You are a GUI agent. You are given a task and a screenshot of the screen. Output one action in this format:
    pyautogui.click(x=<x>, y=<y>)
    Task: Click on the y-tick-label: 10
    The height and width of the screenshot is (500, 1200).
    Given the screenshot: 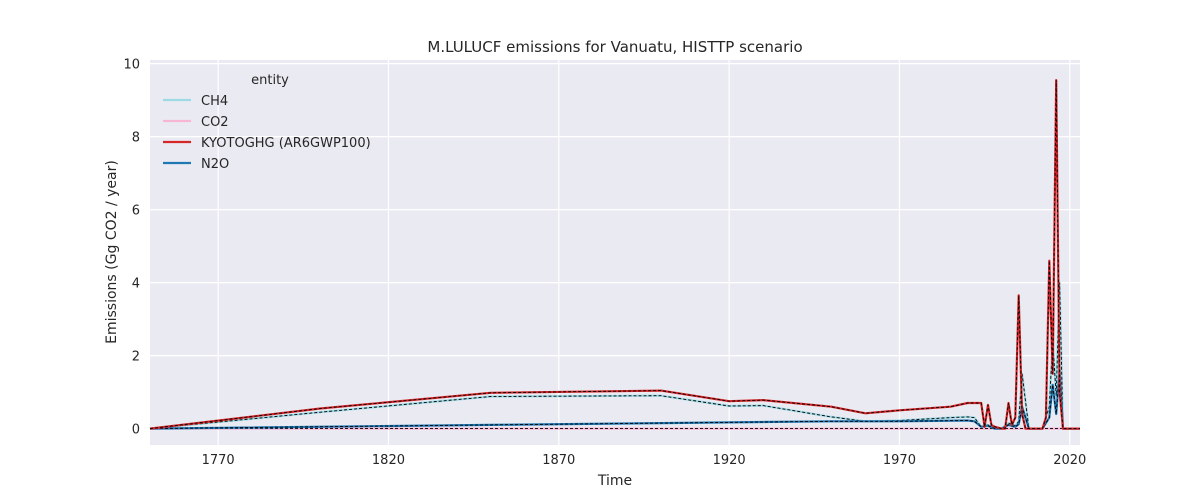 What is the action you would take?
    pyautogui.click(x=131, y=65)
    